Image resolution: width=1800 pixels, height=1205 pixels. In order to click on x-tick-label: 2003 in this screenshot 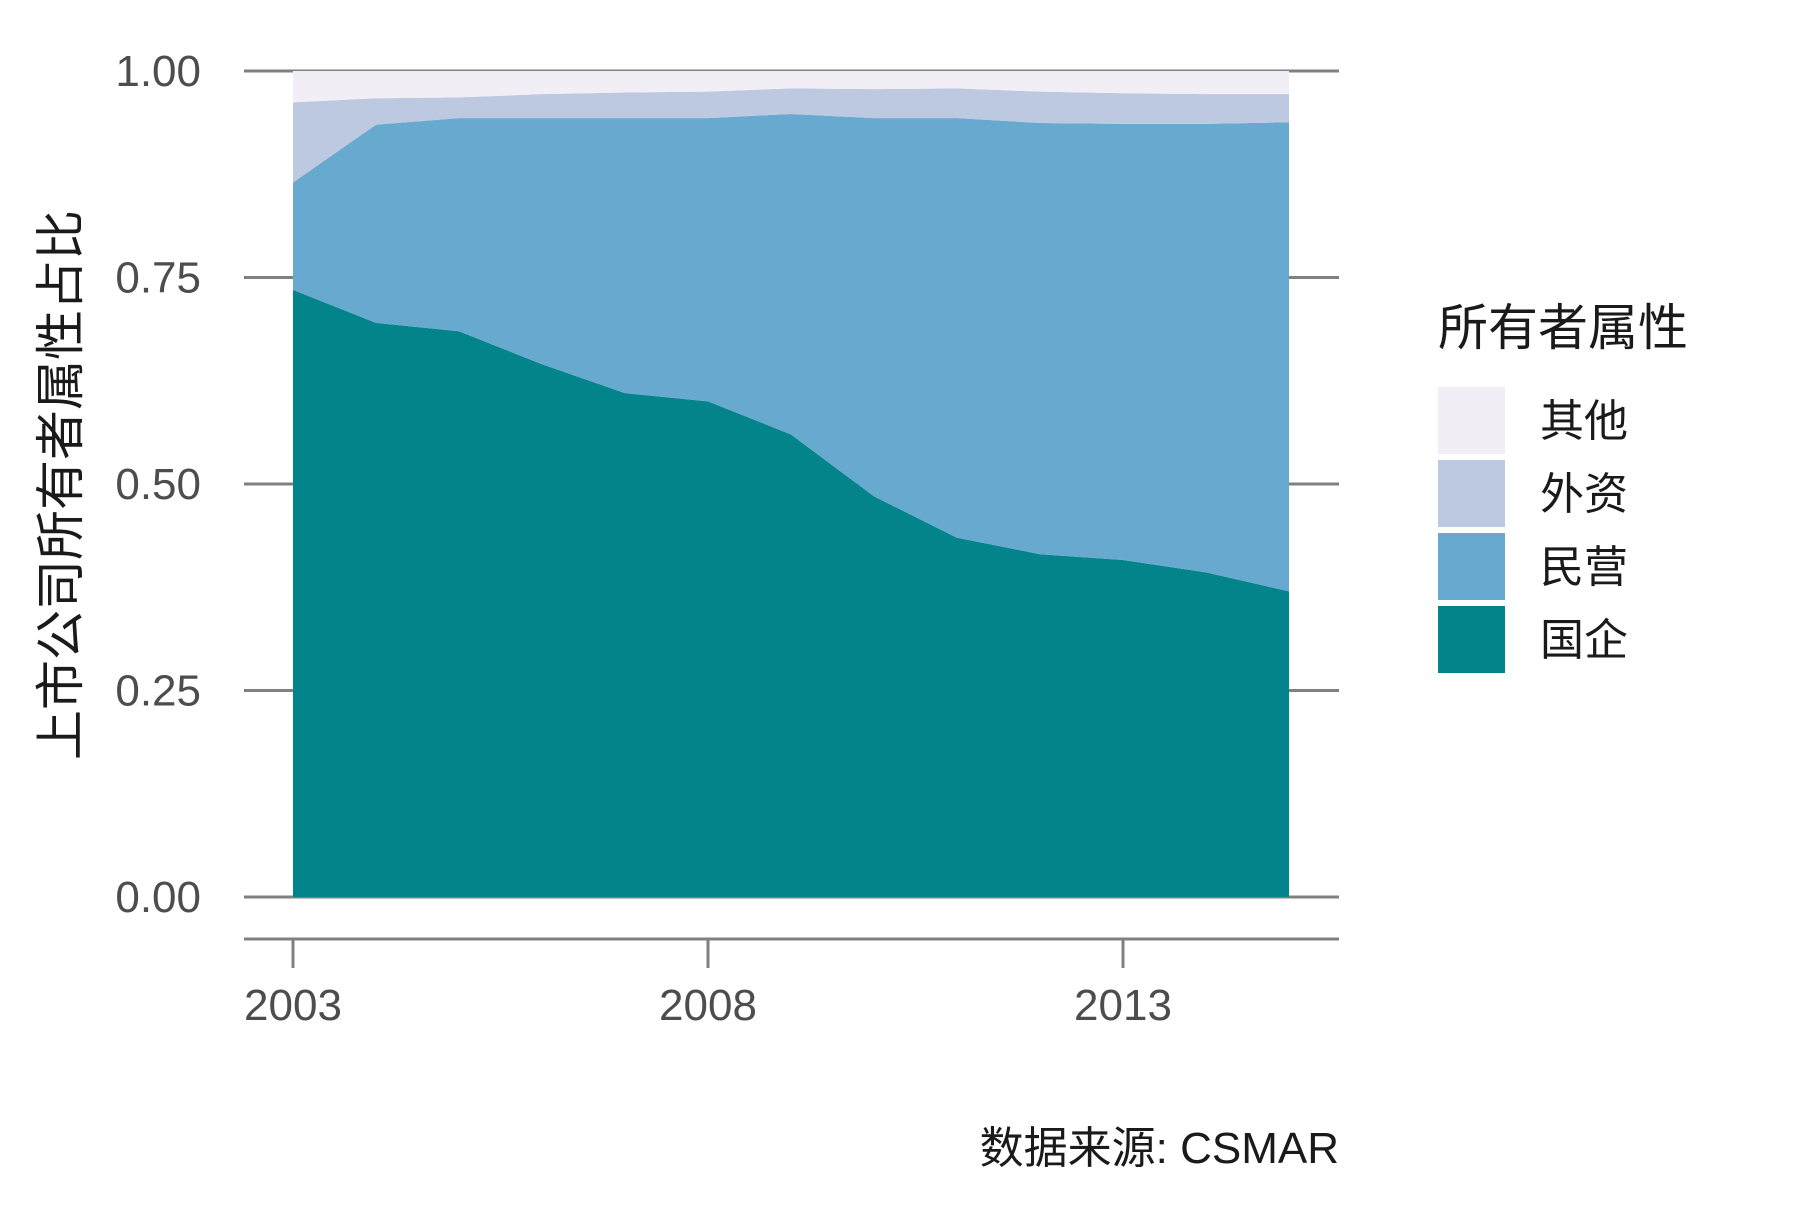, I will do `click(293, 1005)`.